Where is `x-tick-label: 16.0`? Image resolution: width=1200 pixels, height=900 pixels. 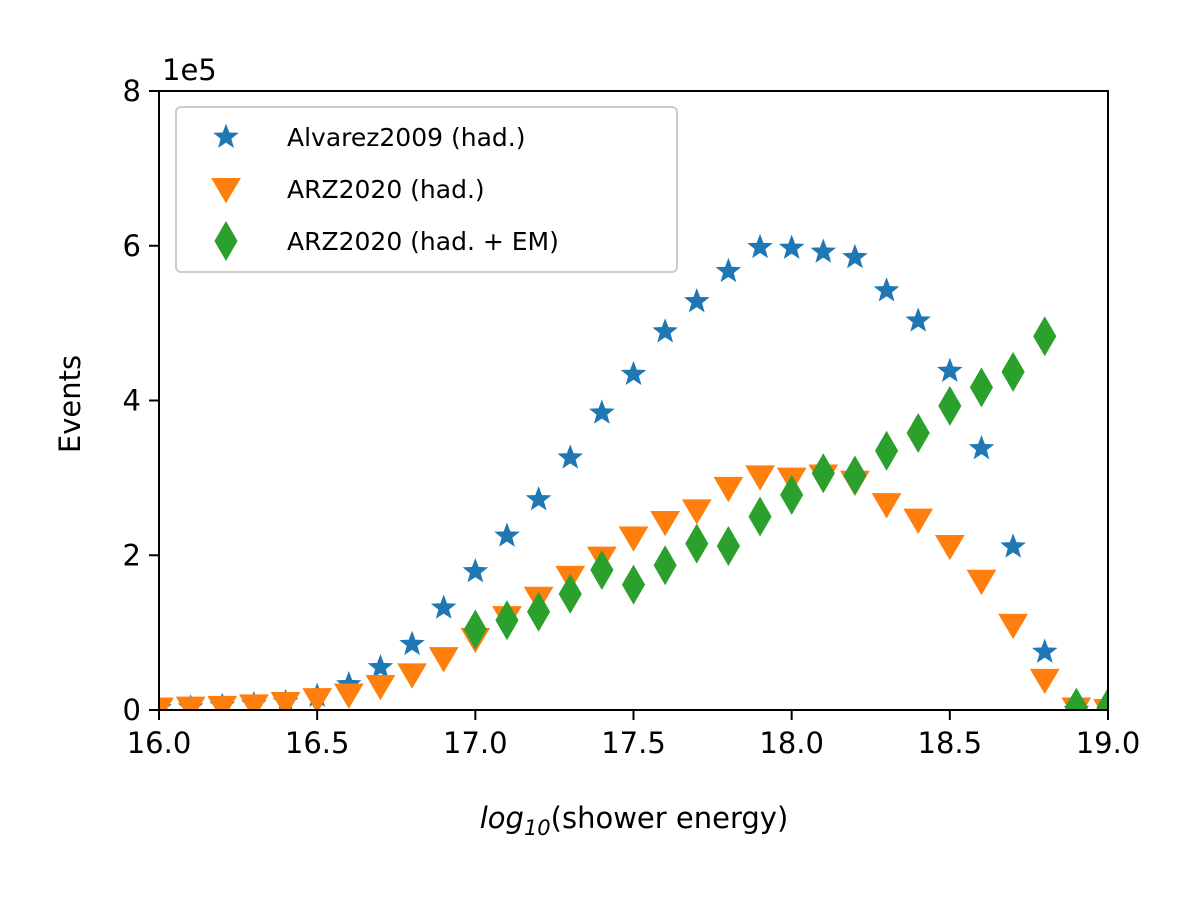 x-tick-label: 16.0 is located at coordinates (159, 743).